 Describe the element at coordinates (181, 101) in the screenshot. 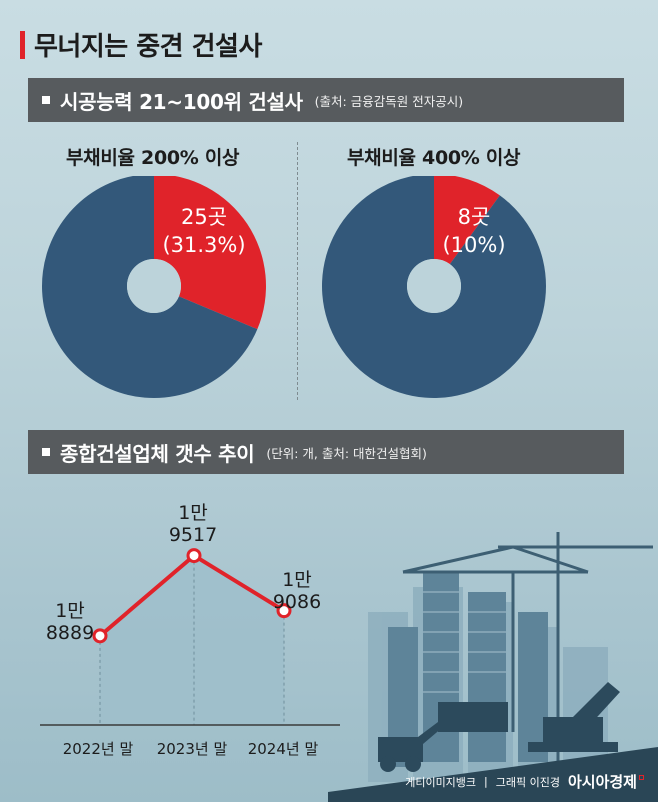

I see `section1-title: 시공능력 21~100위 건설사` at that location.